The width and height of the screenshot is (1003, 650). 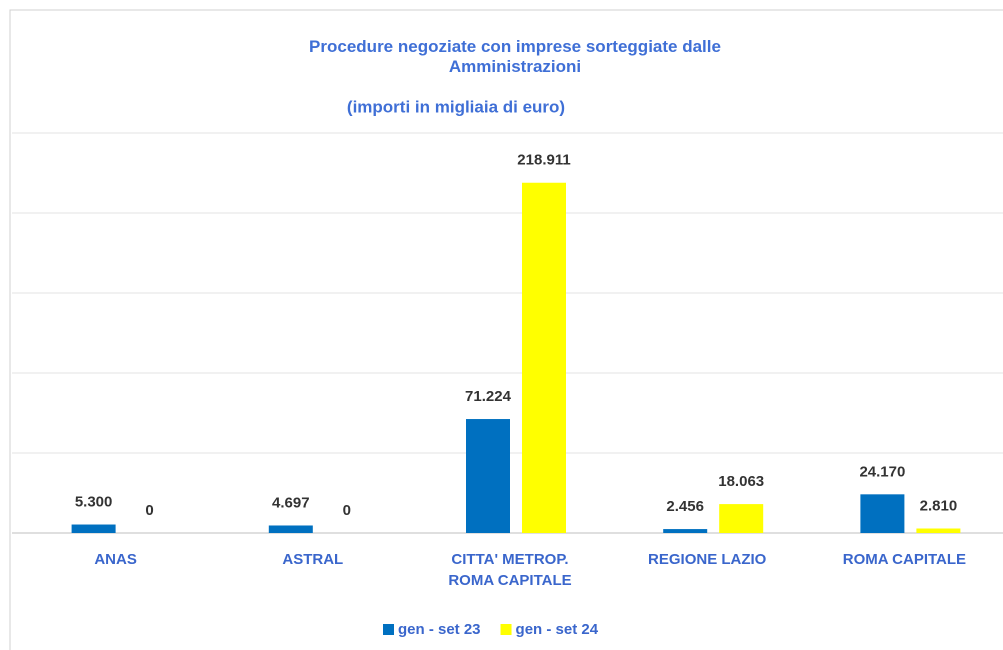 I want to click on x-tick-label: REGIONE LAZIO, so click(x=707, y=559).